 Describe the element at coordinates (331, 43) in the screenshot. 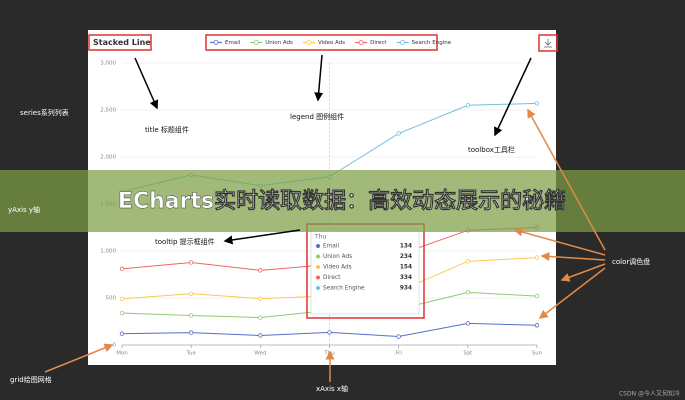

I see `legend-label: Video Ads` at that location.